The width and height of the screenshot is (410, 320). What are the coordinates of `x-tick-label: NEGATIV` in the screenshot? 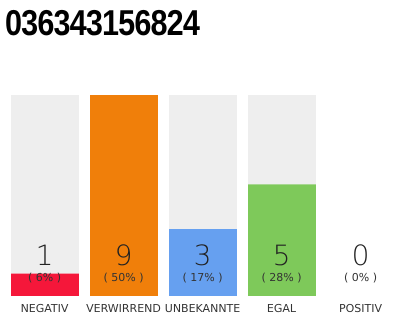 It's located at (44, 308).